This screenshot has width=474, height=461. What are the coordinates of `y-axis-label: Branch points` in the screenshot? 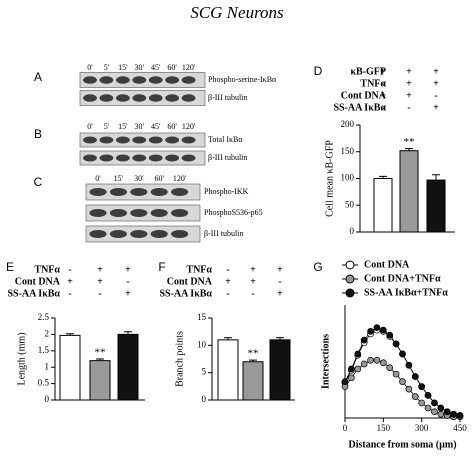 It's located at (179, 359).